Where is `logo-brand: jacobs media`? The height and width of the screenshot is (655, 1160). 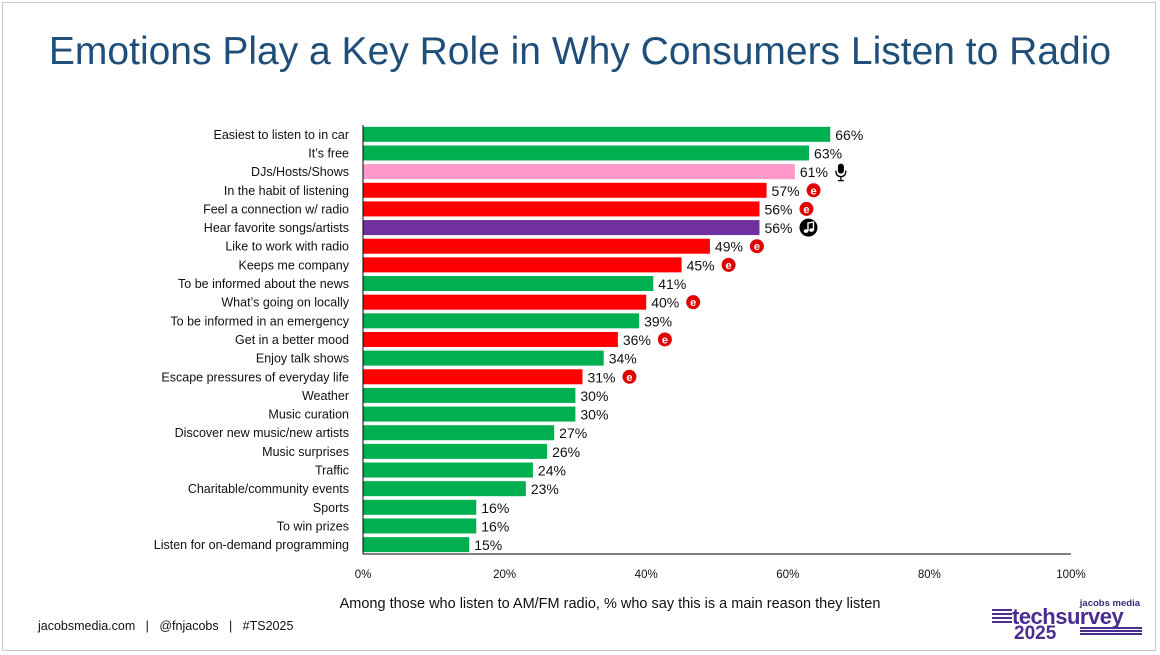
logo-brand: jacobs media is located at coordinates (1109, 603).